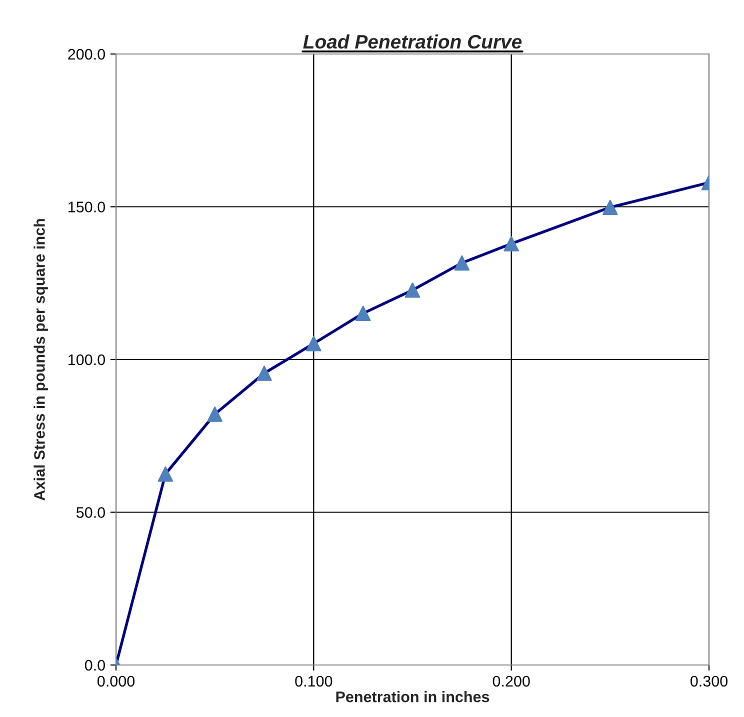 This screenshot has width=744, height=717. Describe the element at coordinates (86, 207) in the screenshot. I see `y-tick-label: 150.0` at that location.